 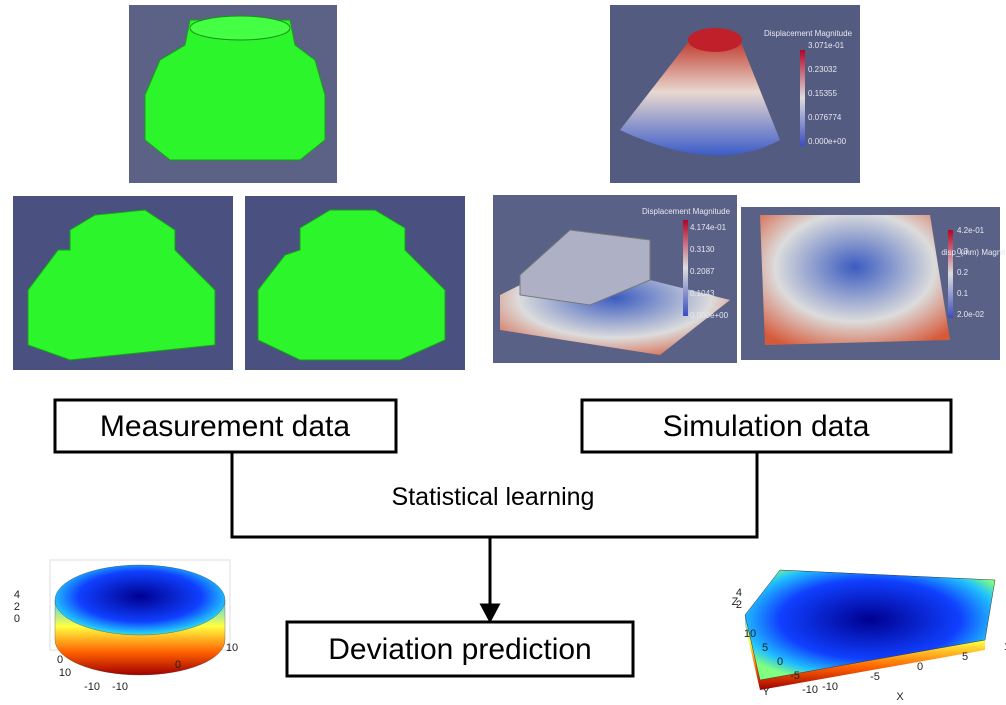 I want to click on label: 0.2, so click(x=963, y=272).